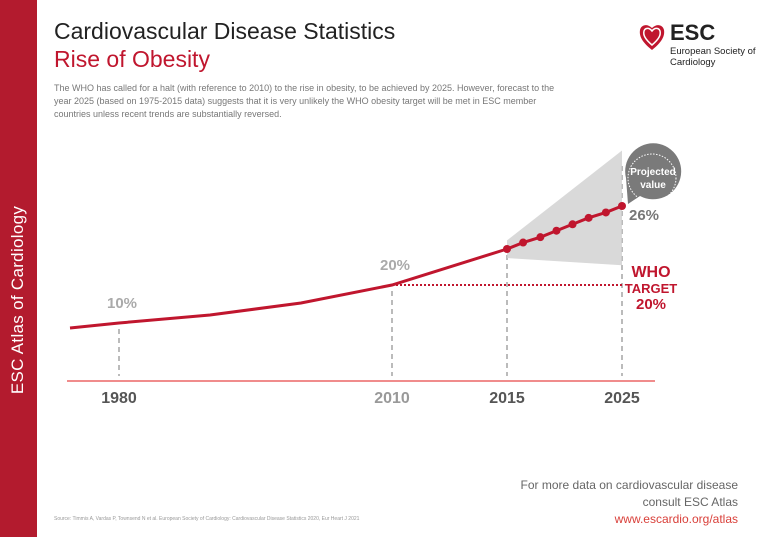 The width and height of the screenshot is (758, 537). What do you see at coordinates (650, 272) in the screenshot?
I see `target-line1: WHO` at bounding box center [650, 272].